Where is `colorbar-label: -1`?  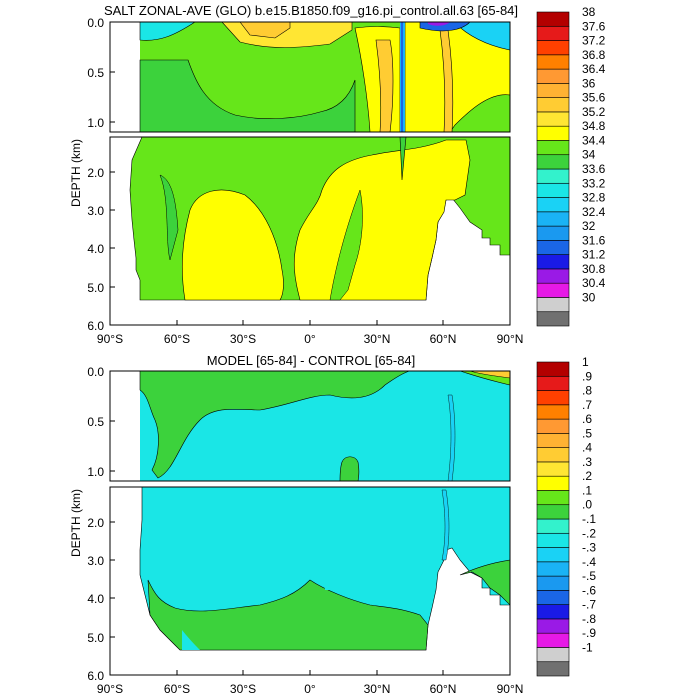
colorbar-label: -1 is located at coordinates (587, 647).